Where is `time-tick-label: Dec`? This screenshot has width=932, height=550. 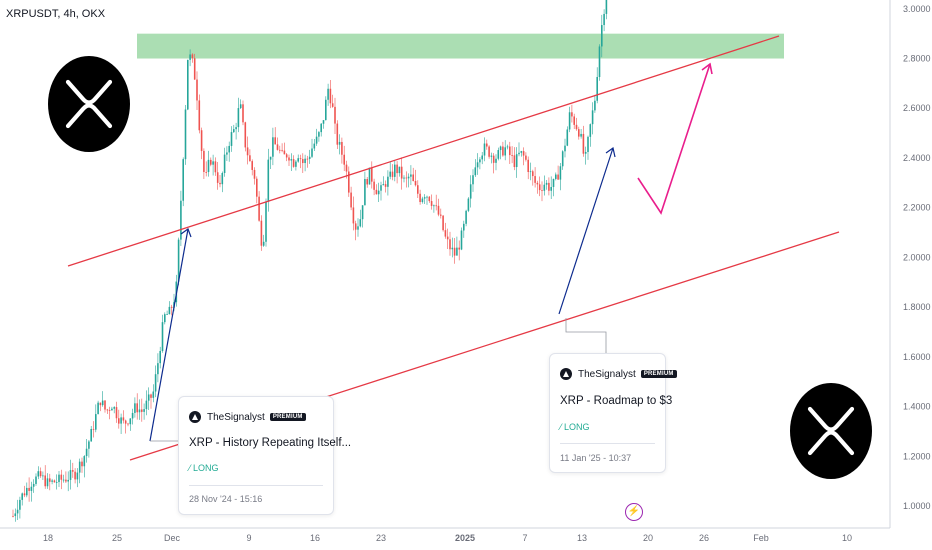 time-tick-label: Dec is located at coordinates (172, 538).